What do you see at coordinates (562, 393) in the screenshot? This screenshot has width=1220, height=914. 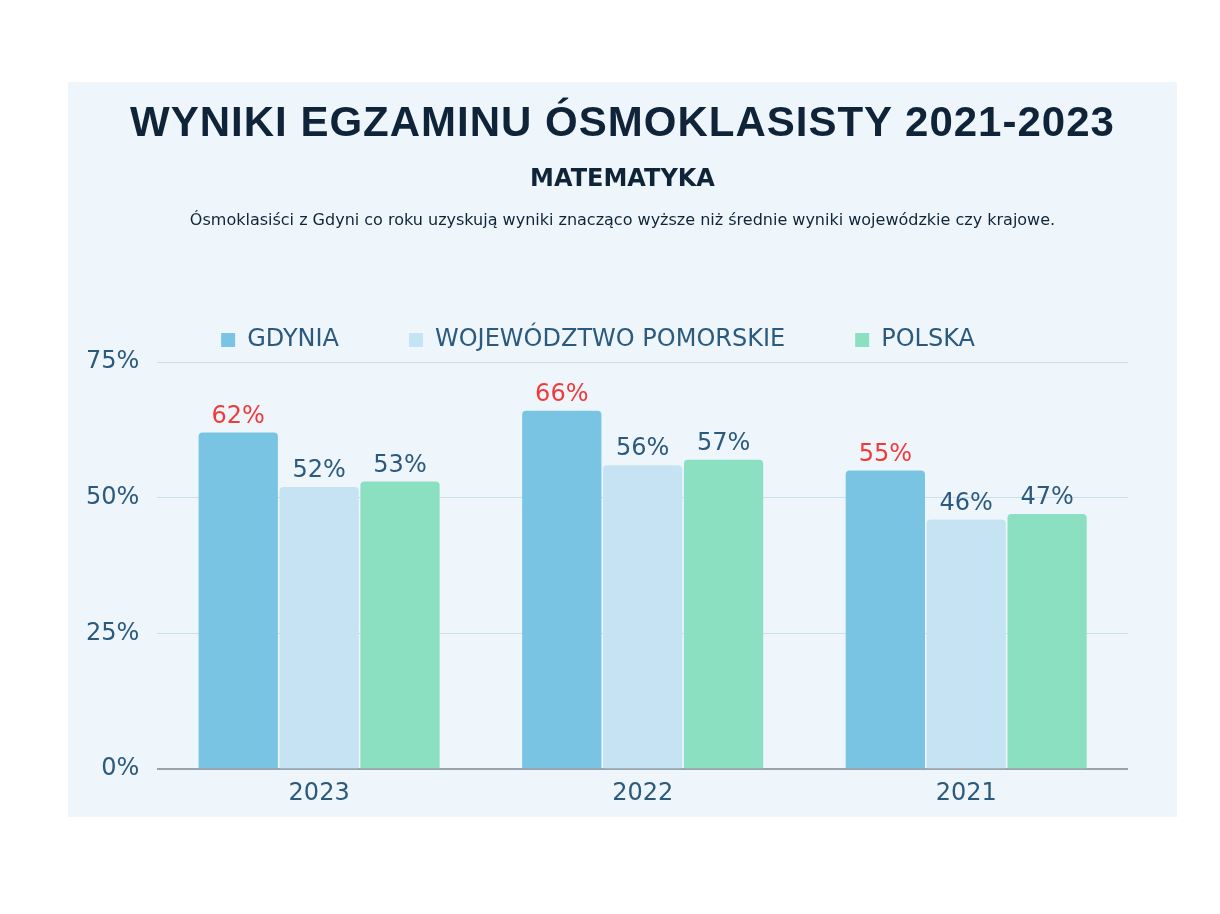 I see `data-label: 66%` at bounding box center [562, 393].